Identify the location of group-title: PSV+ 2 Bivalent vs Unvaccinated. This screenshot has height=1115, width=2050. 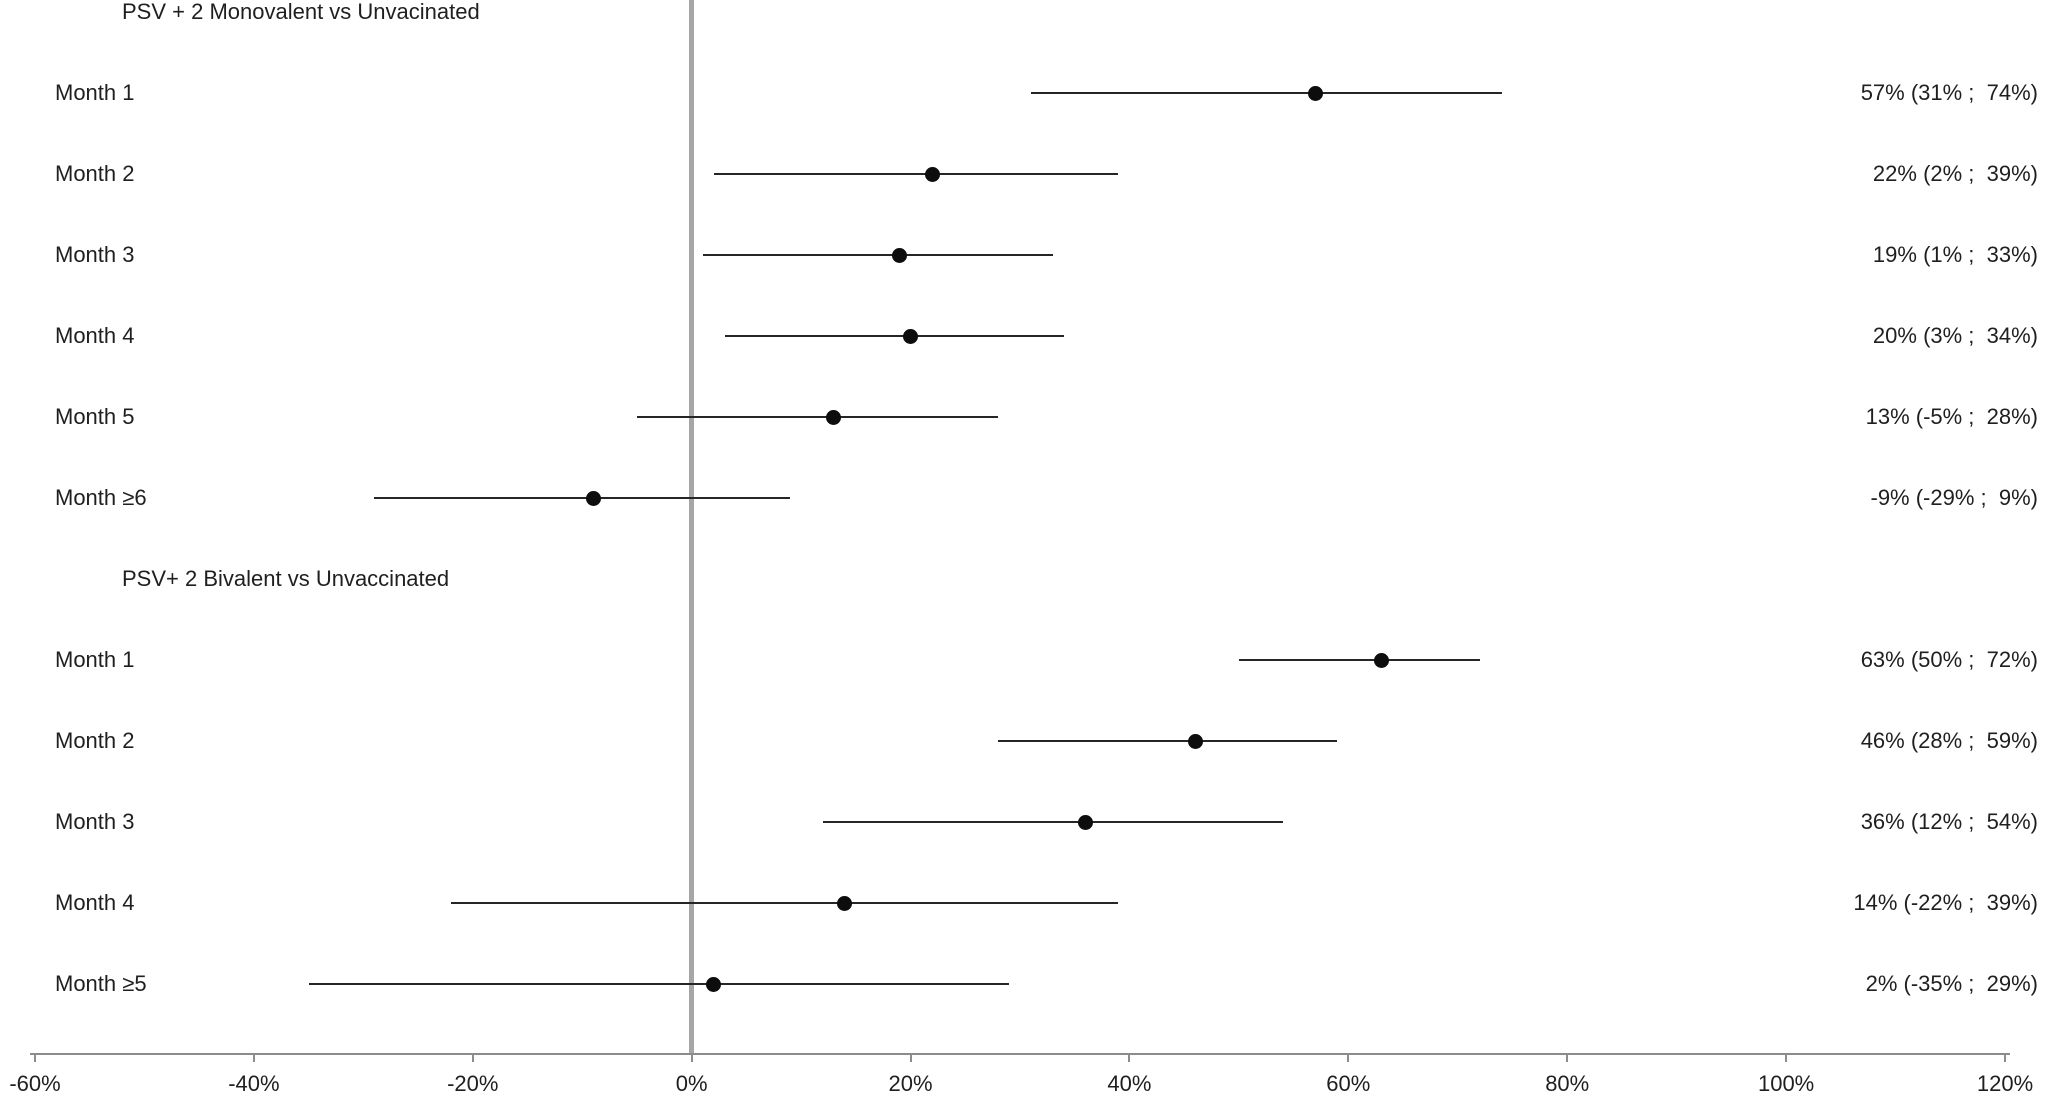
(286, 578).